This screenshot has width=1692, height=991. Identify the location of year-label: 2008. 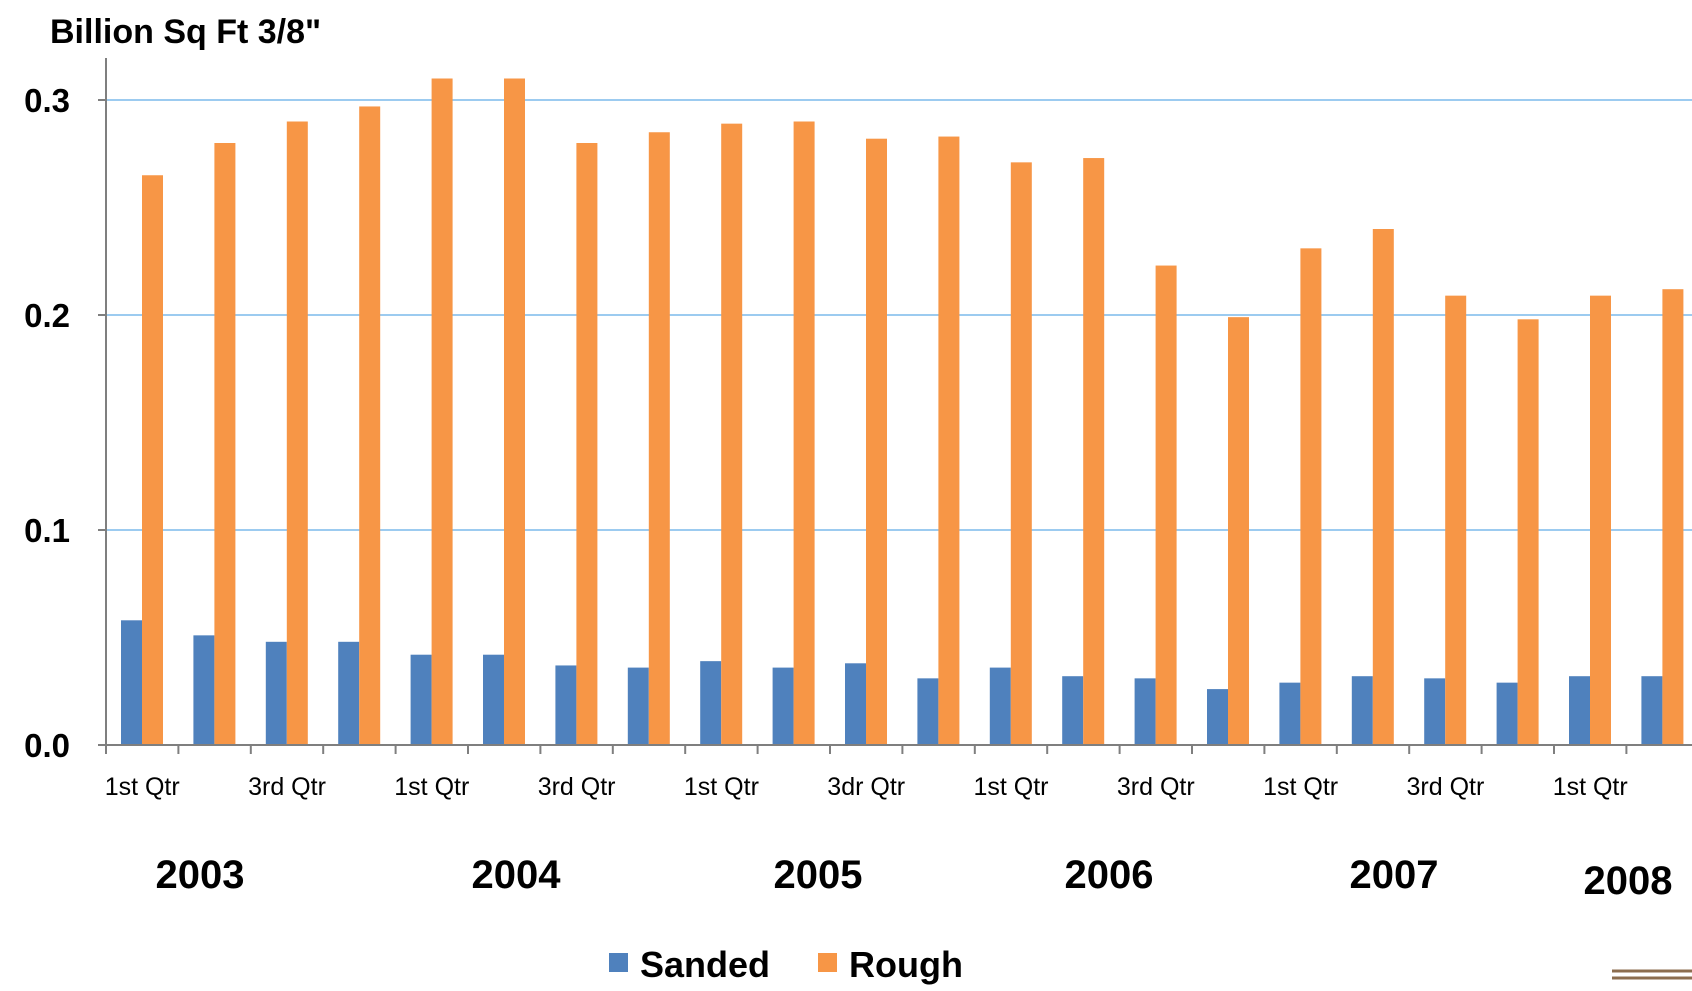
(1628, 881).